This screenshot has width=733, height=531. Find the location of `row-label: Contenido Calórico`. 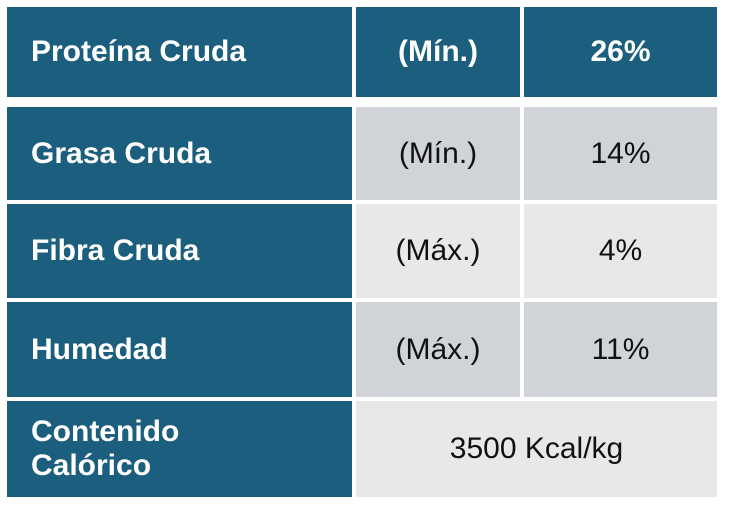

row-label: Contenido Calórico is located at coordinates (179, 449).